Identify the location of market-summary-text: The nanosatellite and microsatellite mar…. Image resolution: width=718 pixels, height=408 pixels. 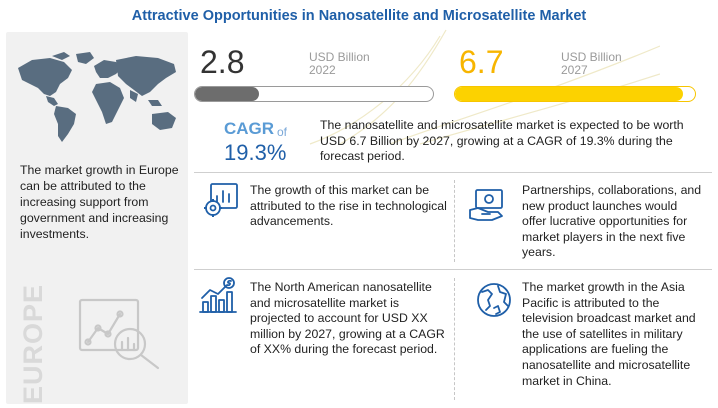
(502, 140).